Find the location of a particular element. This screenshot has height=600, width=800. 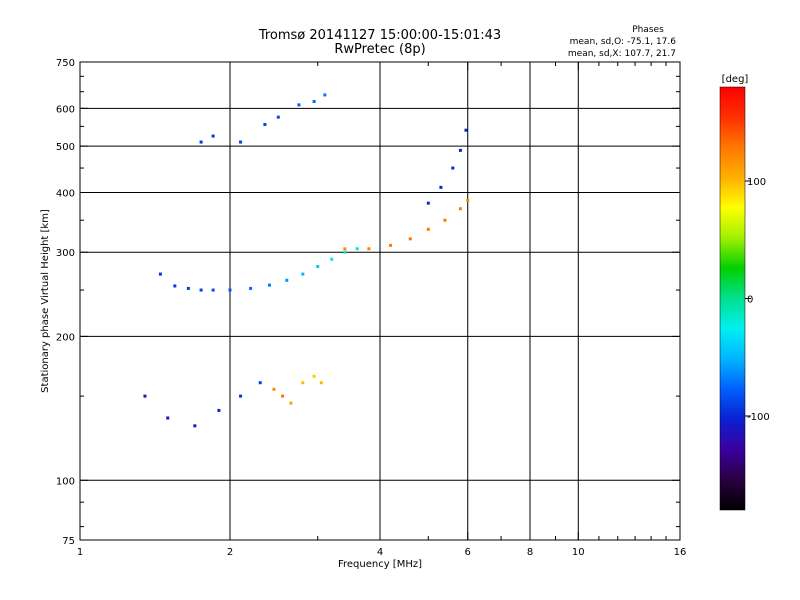

colorbar: [deg] 100 0 -100 is located at coordinates (744, 292).